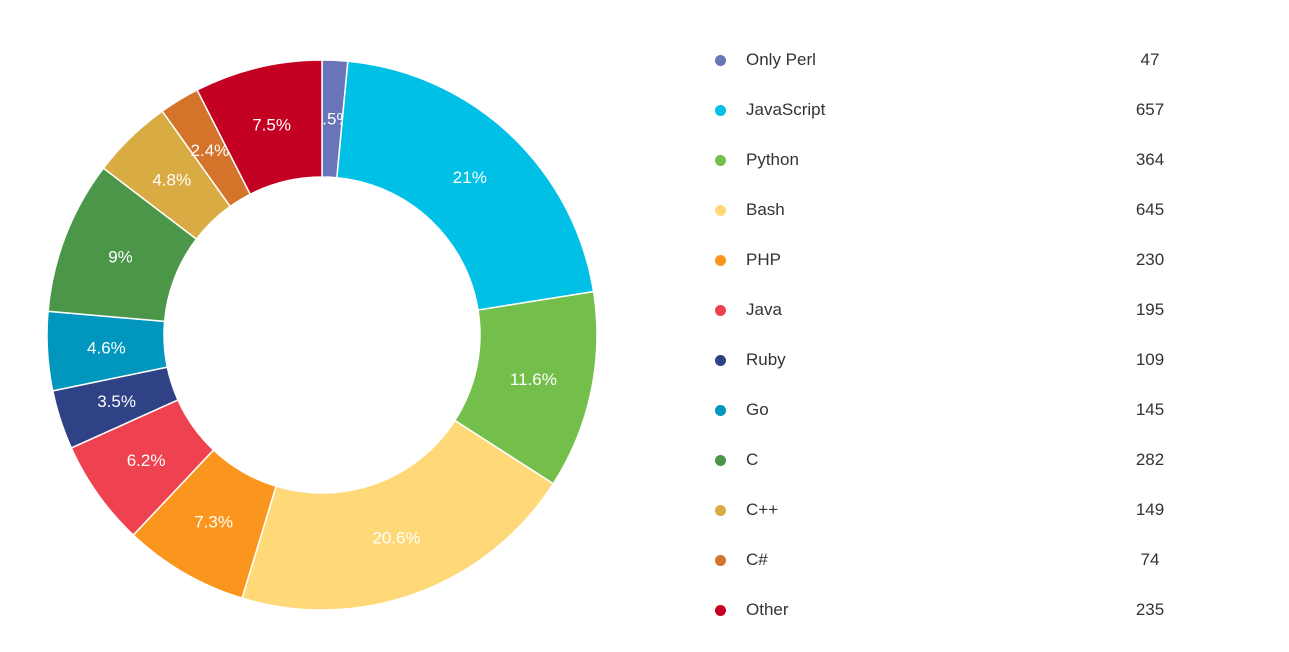 This screenshot has height=652, width=1289. Describe the element at coordinates (398, 515) in the screenshot. I see `donut-slice-bash` at that location.